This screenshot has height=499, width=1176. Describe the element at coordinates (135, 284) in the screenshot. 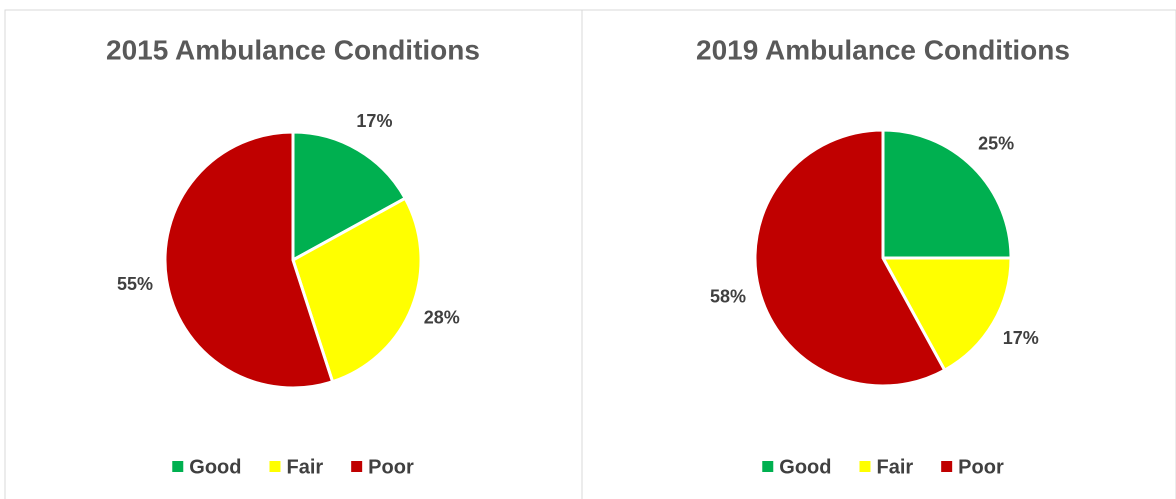

I see `data-label: 55%` at that location.